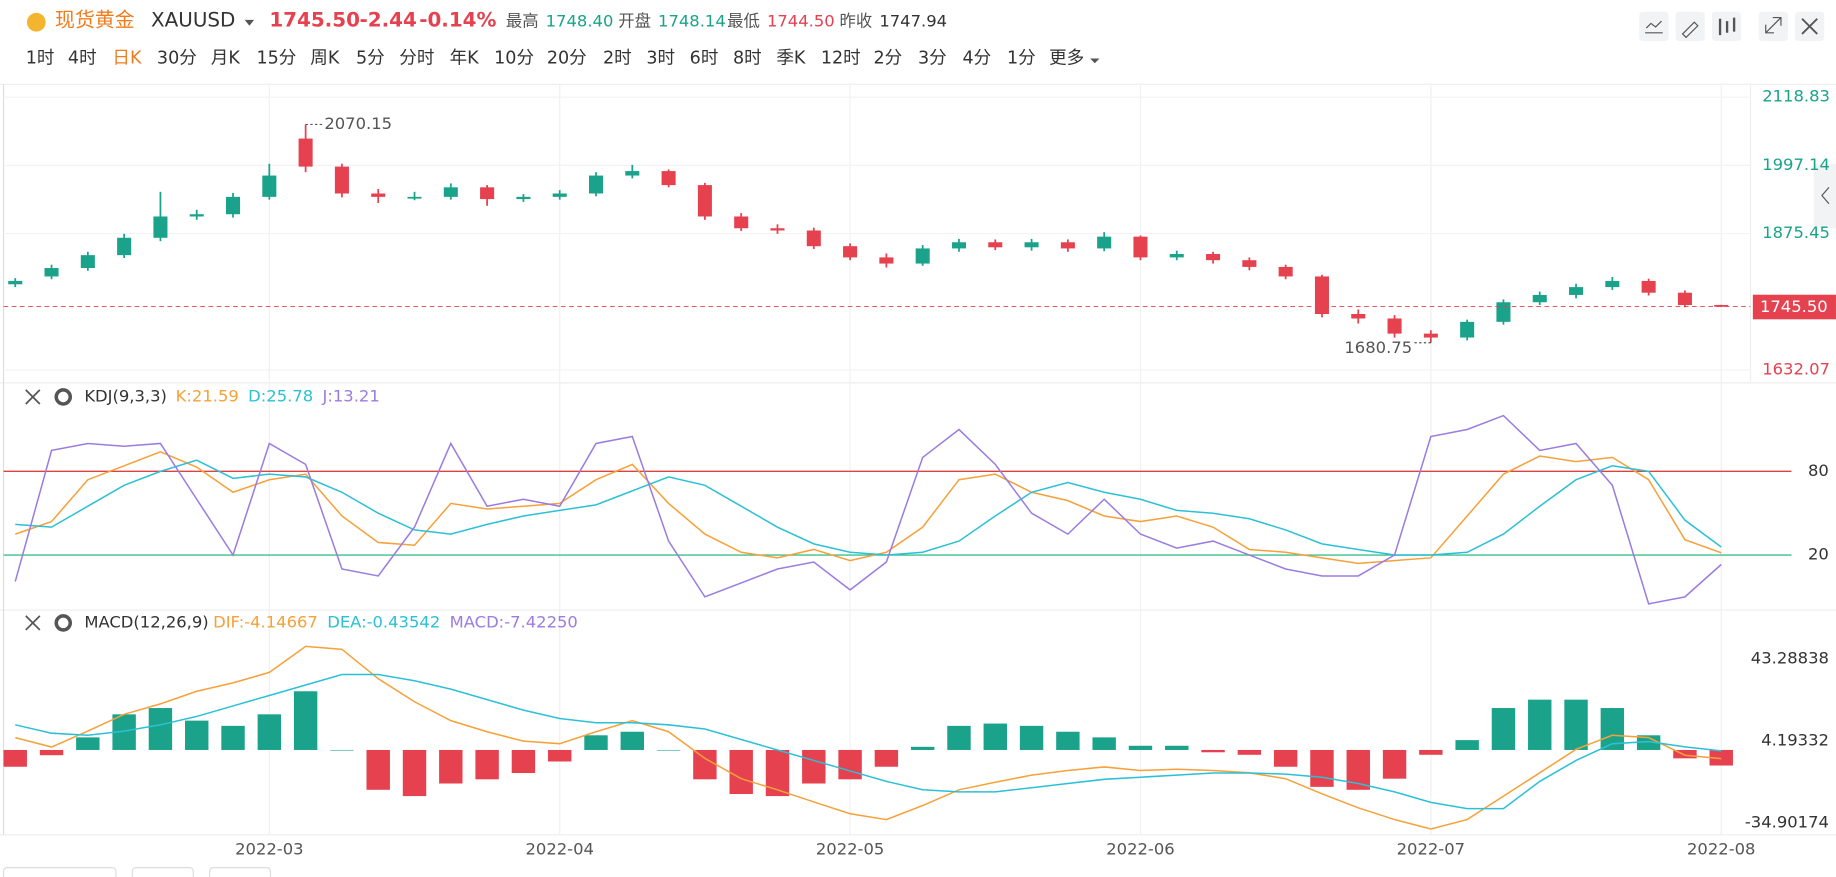  Describe the element at coordinates (314, 20) in the screenshot. I see `price: 1745.50` at that location.